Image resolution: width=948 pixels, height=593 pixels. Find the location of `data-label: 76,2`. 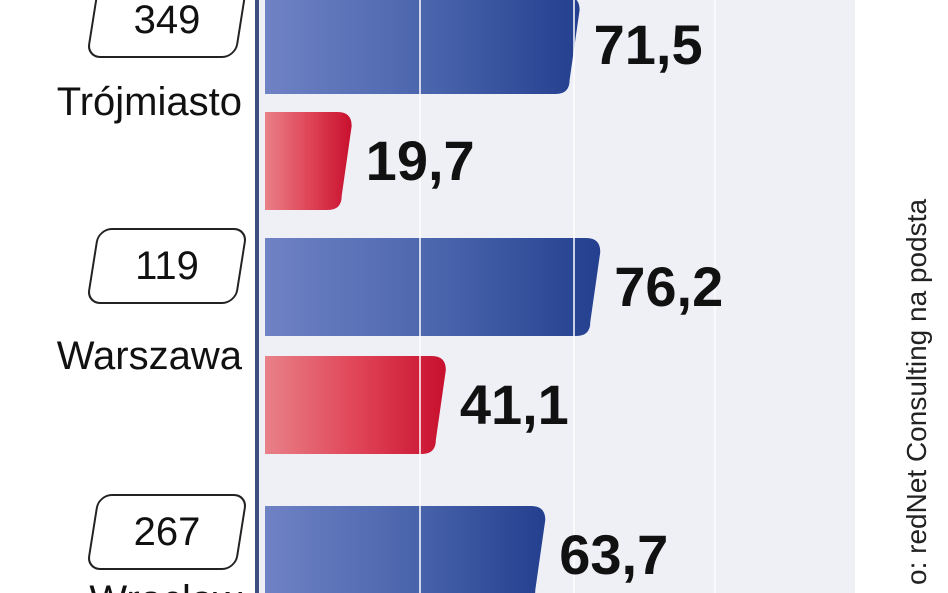

data-label: 76,2 is located at coordinates (669, 286).